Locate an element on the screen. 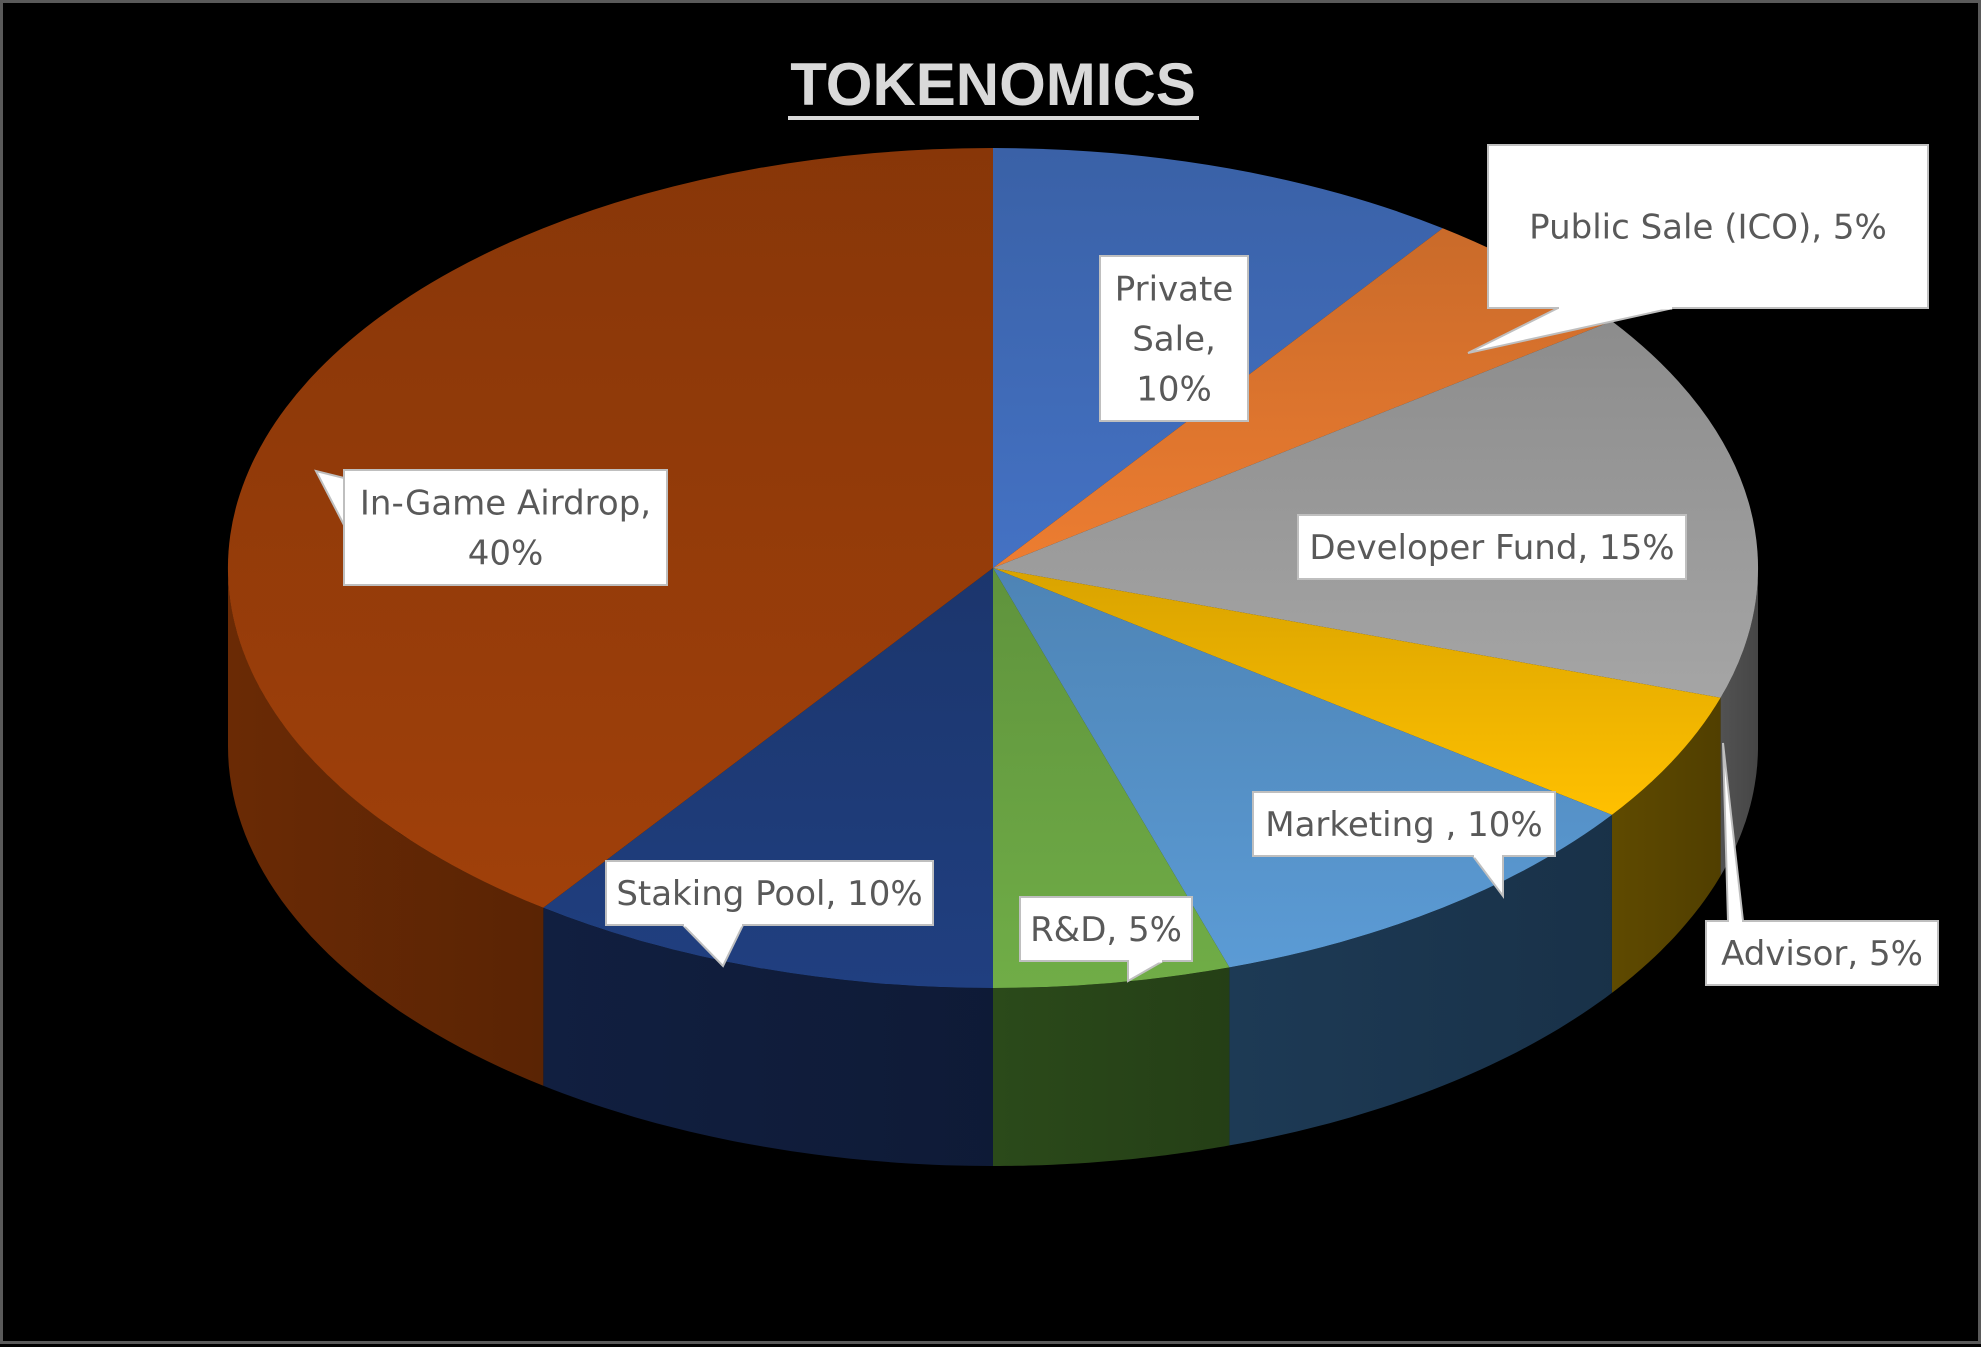 This screenshot has height=1347, width=1981. slice-public-sale-ico is located at coordinates (1302, 398).